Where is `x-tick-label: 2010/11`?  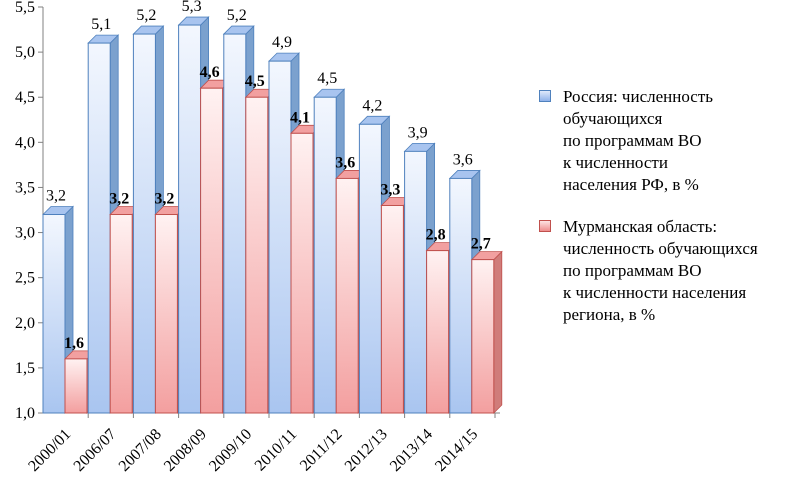
x-tick-label: 2010/11 is located at coordinates (276, 450).